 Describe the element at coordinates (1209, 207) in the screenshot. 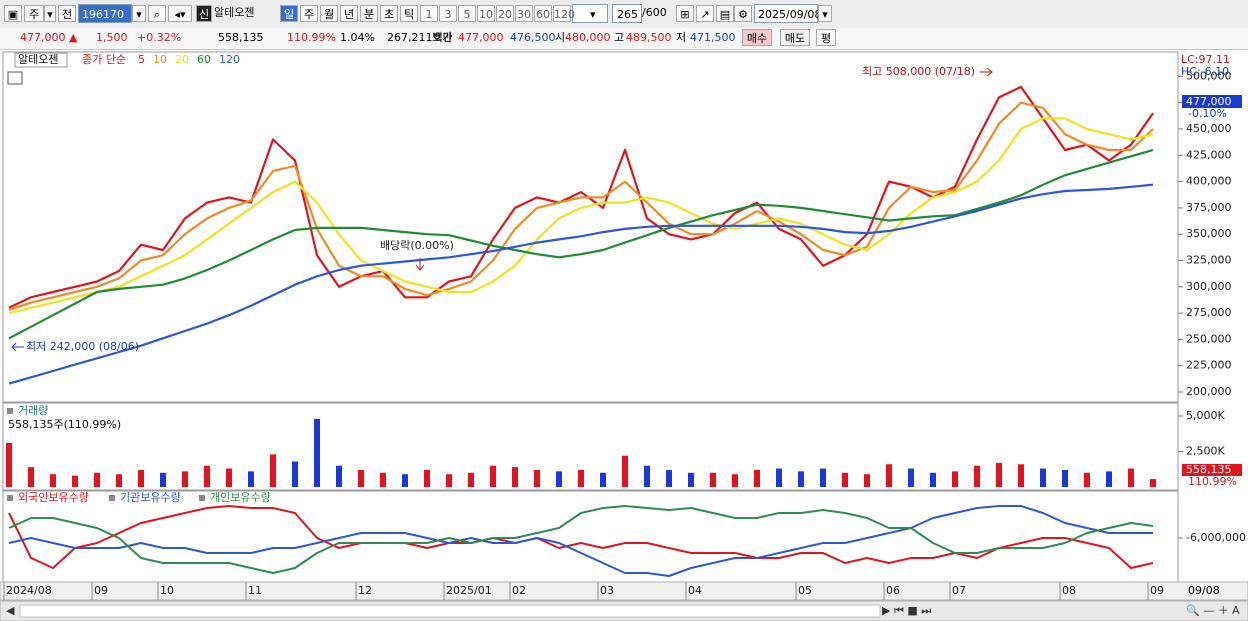

I see `y-tick-label: 375,000` at that location.